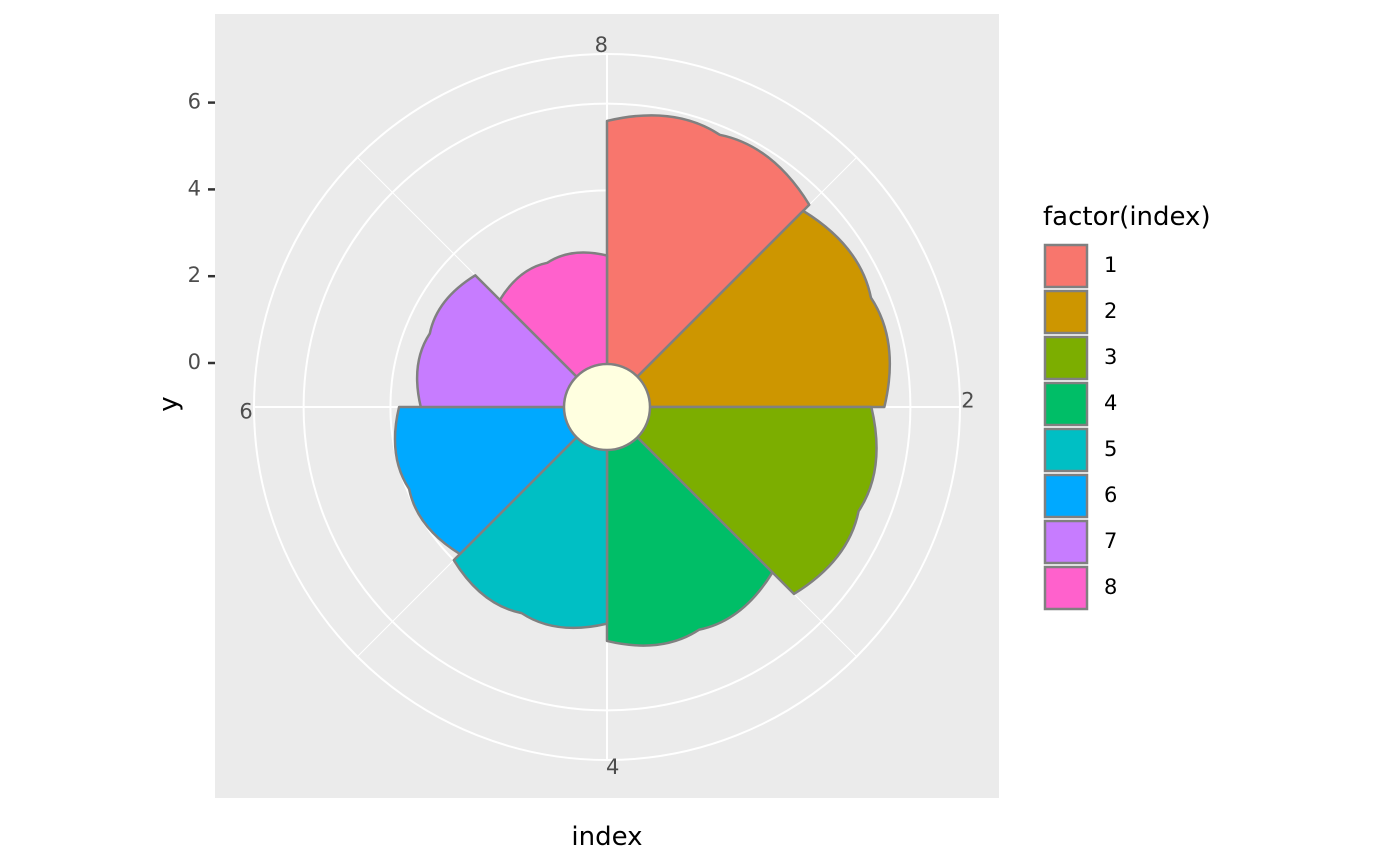 This screenshot has width=1400, height=866. What do you see at coordinates (194, 275) in the screenshot?
I see `y-tick-label-2: 2` at bounding box center [194, 275].